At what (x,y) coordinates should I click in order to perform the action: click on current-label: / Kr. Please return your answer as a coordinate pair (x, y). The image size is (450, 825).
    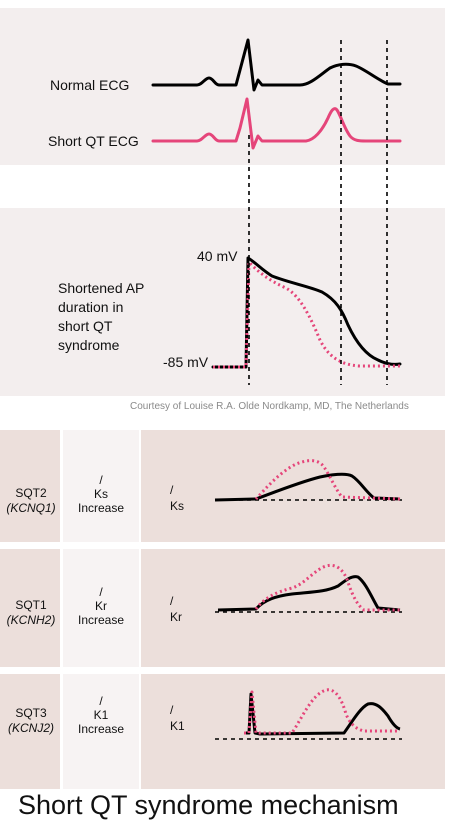
    Looking at the image, I should click on (176, 609).